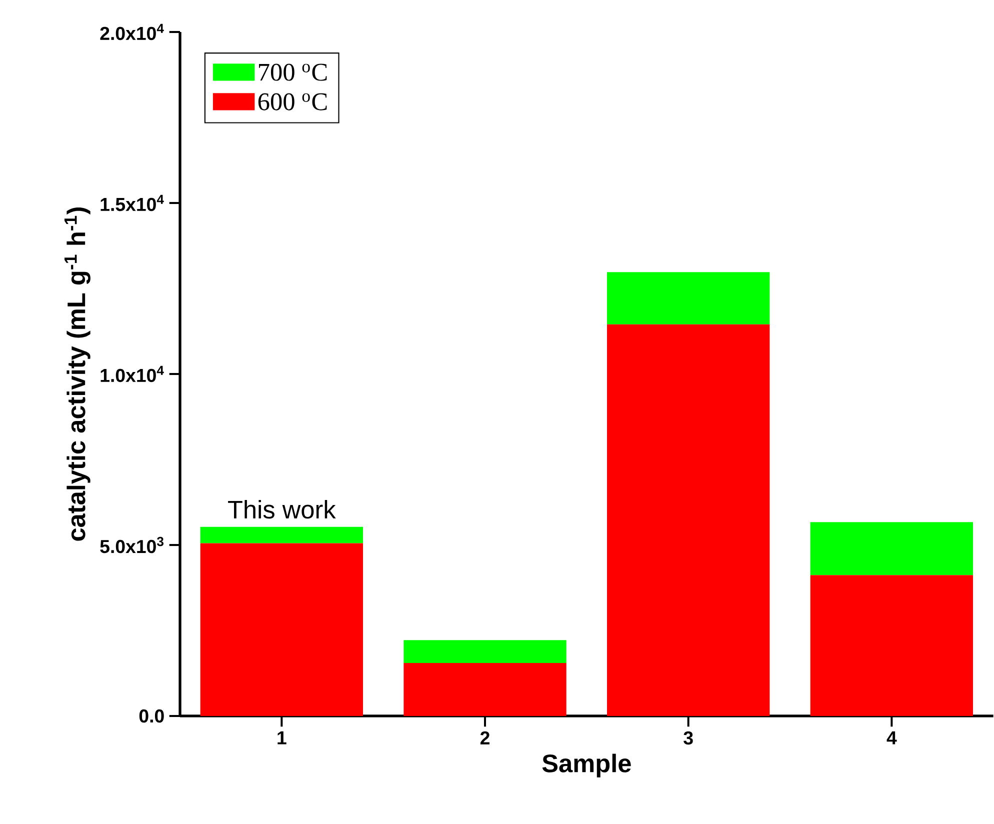  I want to click on x-tick-label: 2, so click(485, 737).